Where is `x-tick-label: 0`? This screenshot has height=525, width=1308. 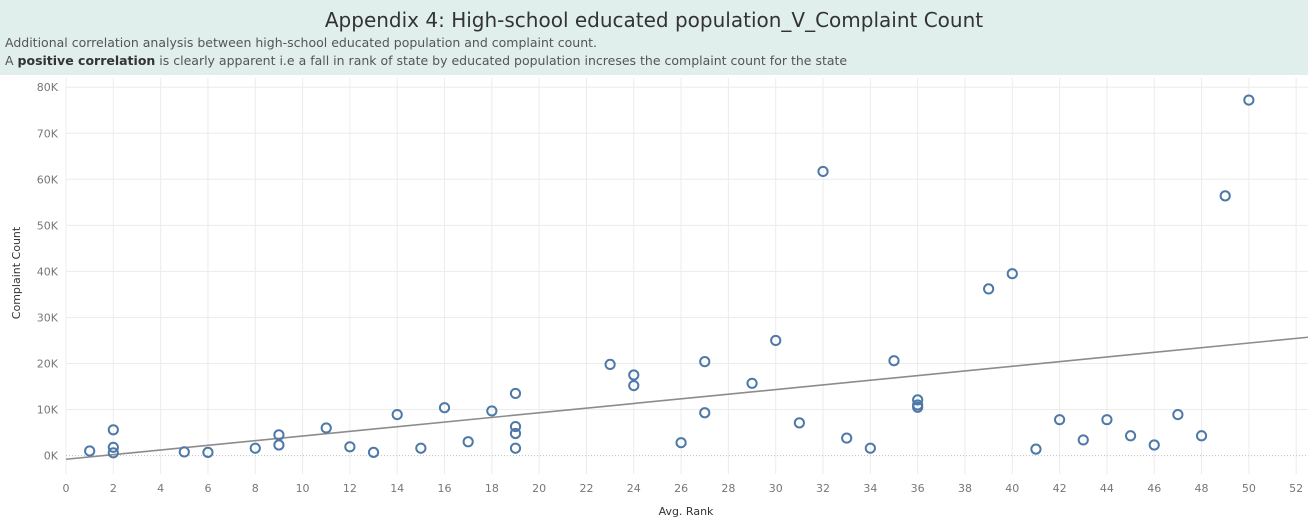
x-tick-label: 0 is located at coordinates (66, 488).